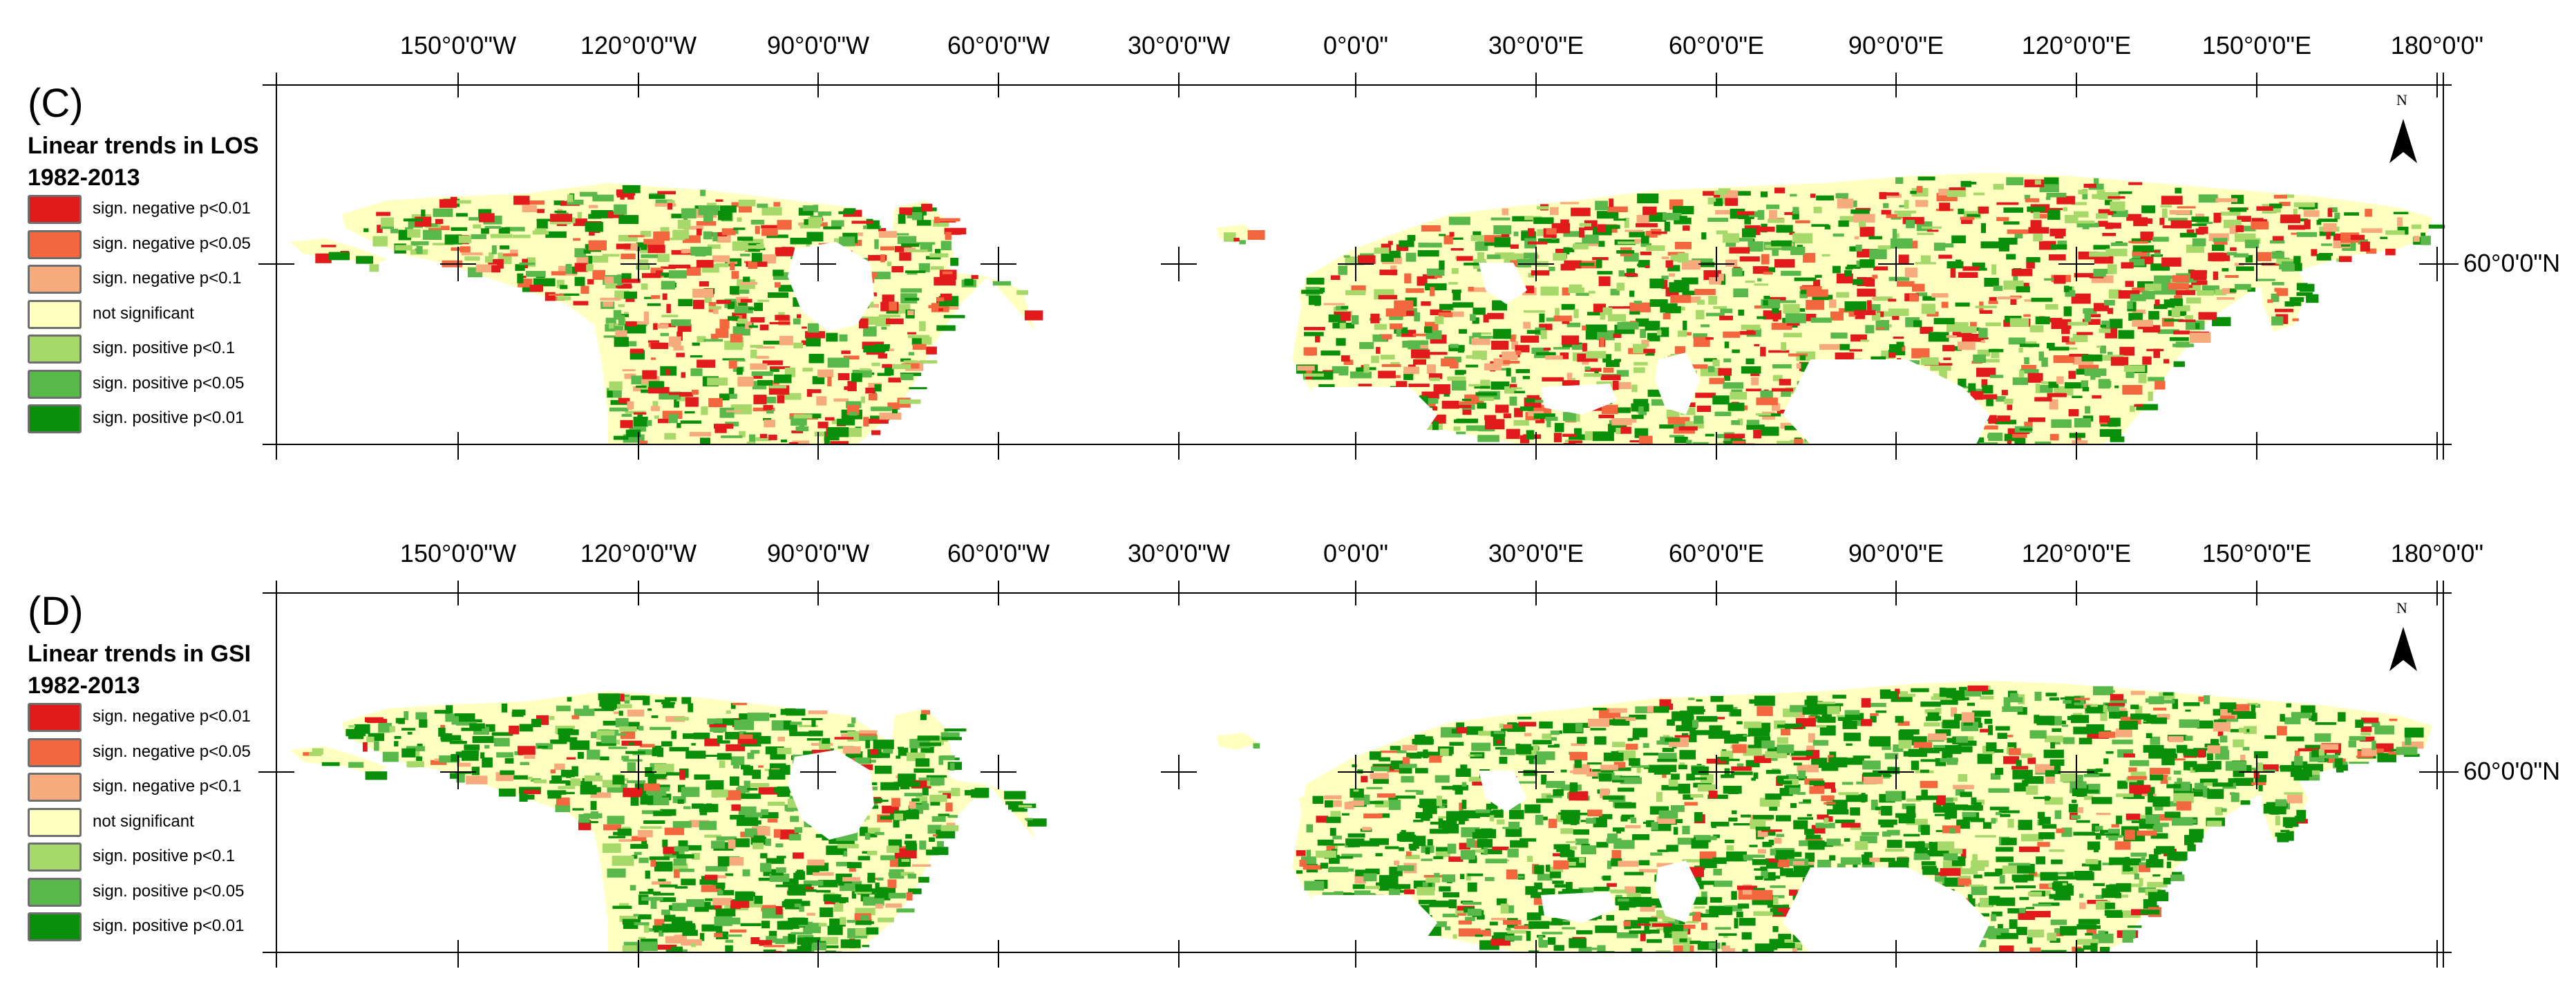 This screenshot has height=1007, width=2576. Describe the element at coordinates (143, 146) in the screenshot. I see `legend-title-line1: Linear trends in LOS` at that location.